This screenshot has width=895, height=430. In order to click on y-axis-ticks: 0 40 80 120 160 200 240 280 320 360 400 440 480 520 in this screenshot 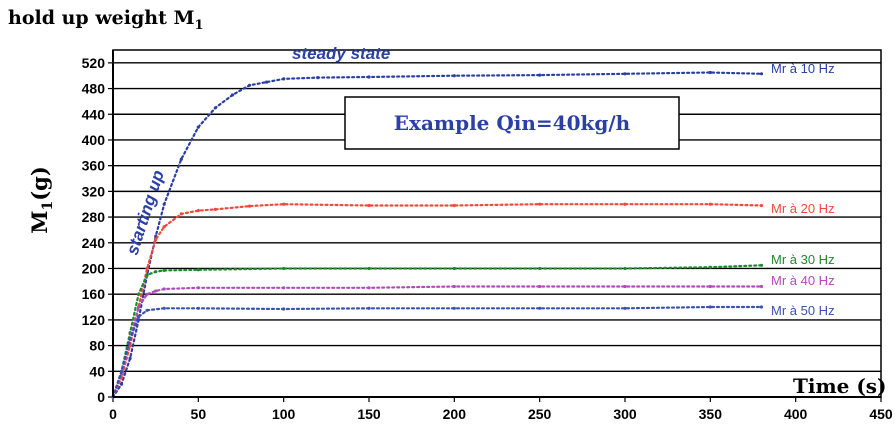, I will do `click(97, 230)`.